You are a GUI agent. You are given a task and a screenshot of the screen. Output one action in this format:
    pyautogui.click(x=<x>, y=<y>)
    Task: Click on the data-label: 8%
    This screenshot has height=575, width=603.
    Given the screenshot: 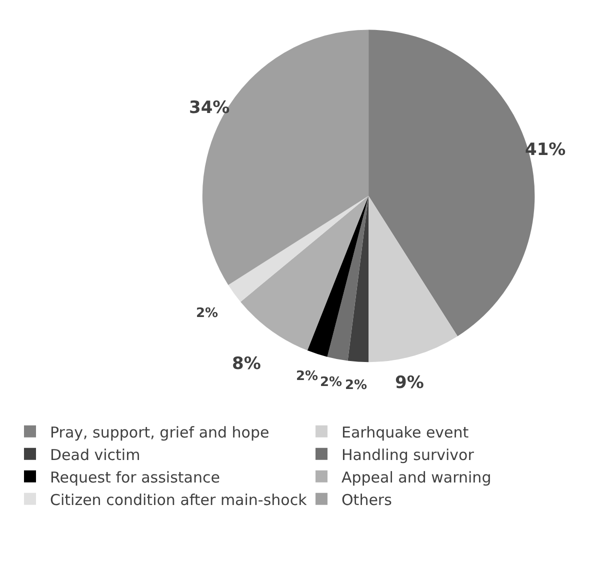 What is the action you would take?
    pyautogui.click(x=246, y=364)
    